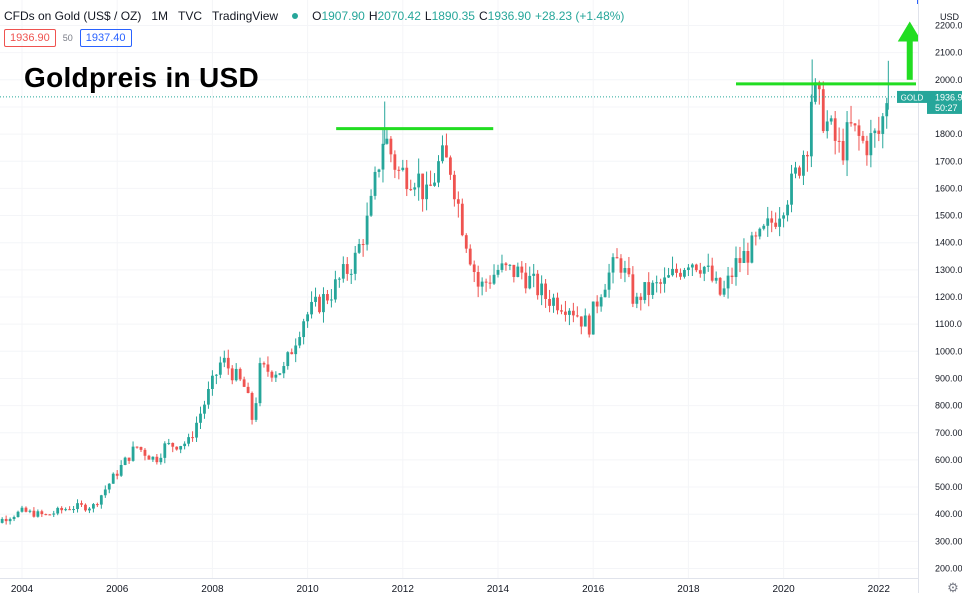 This screenshot has width=962, height=593. I want to click on buy-price-button: 1937.40, so click(105, 38).